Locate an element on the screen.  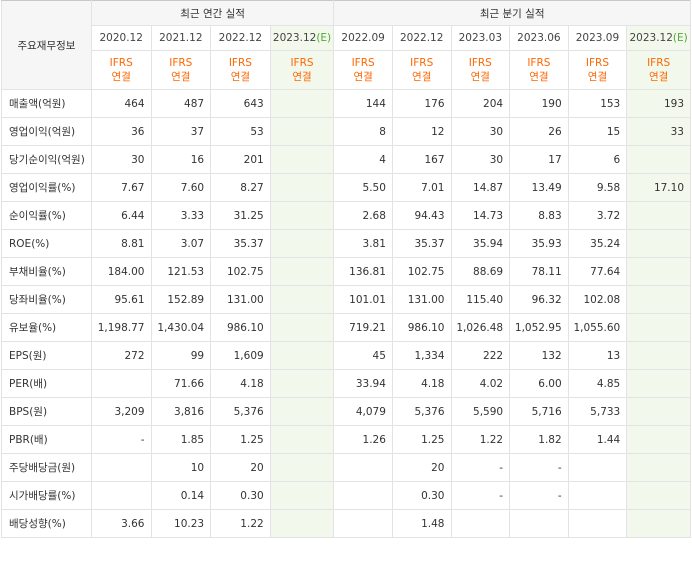
row-label: EPS(원) is located at coordinates (46, 355).